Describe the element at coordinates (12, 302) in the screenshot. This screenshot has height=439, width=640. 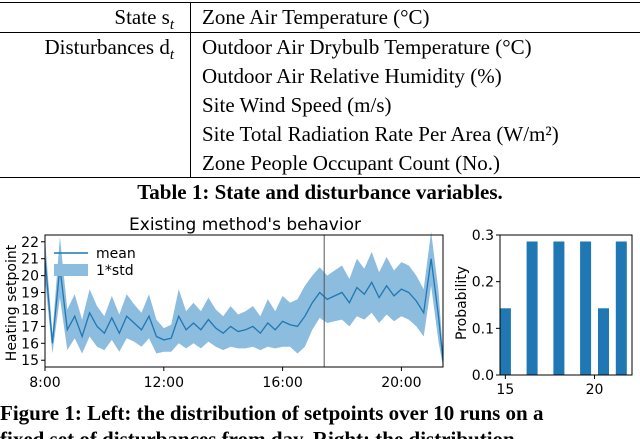
I see `y-axis-label: Heating setpoint` at that location.